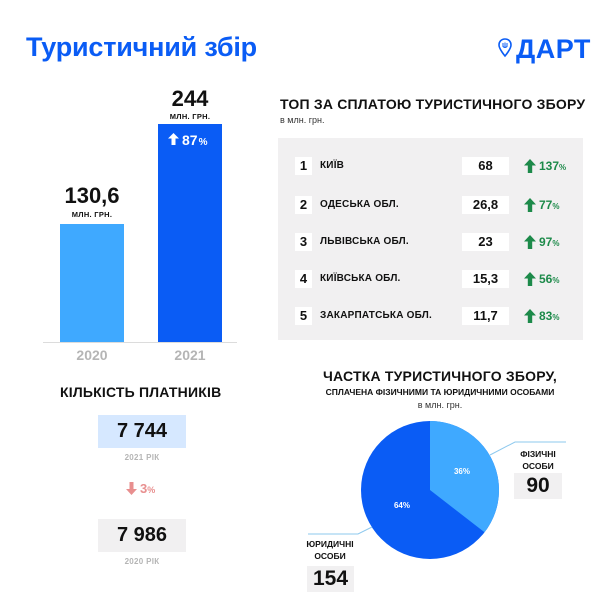  What do you see at coordinates (538, 486) in the screenshot?
I see `legend-individuals-value: 90` at bounding box center [538, 486].